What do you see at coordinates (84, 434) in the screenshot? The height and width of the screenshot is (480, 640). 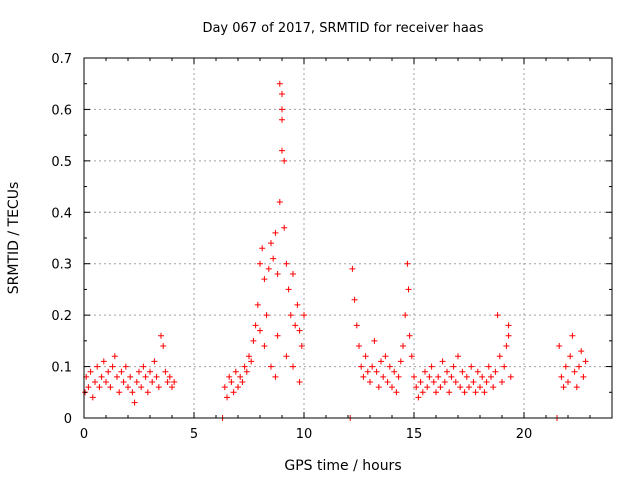 I see `x-tick-label: 0` at bounding box center [84, 434].